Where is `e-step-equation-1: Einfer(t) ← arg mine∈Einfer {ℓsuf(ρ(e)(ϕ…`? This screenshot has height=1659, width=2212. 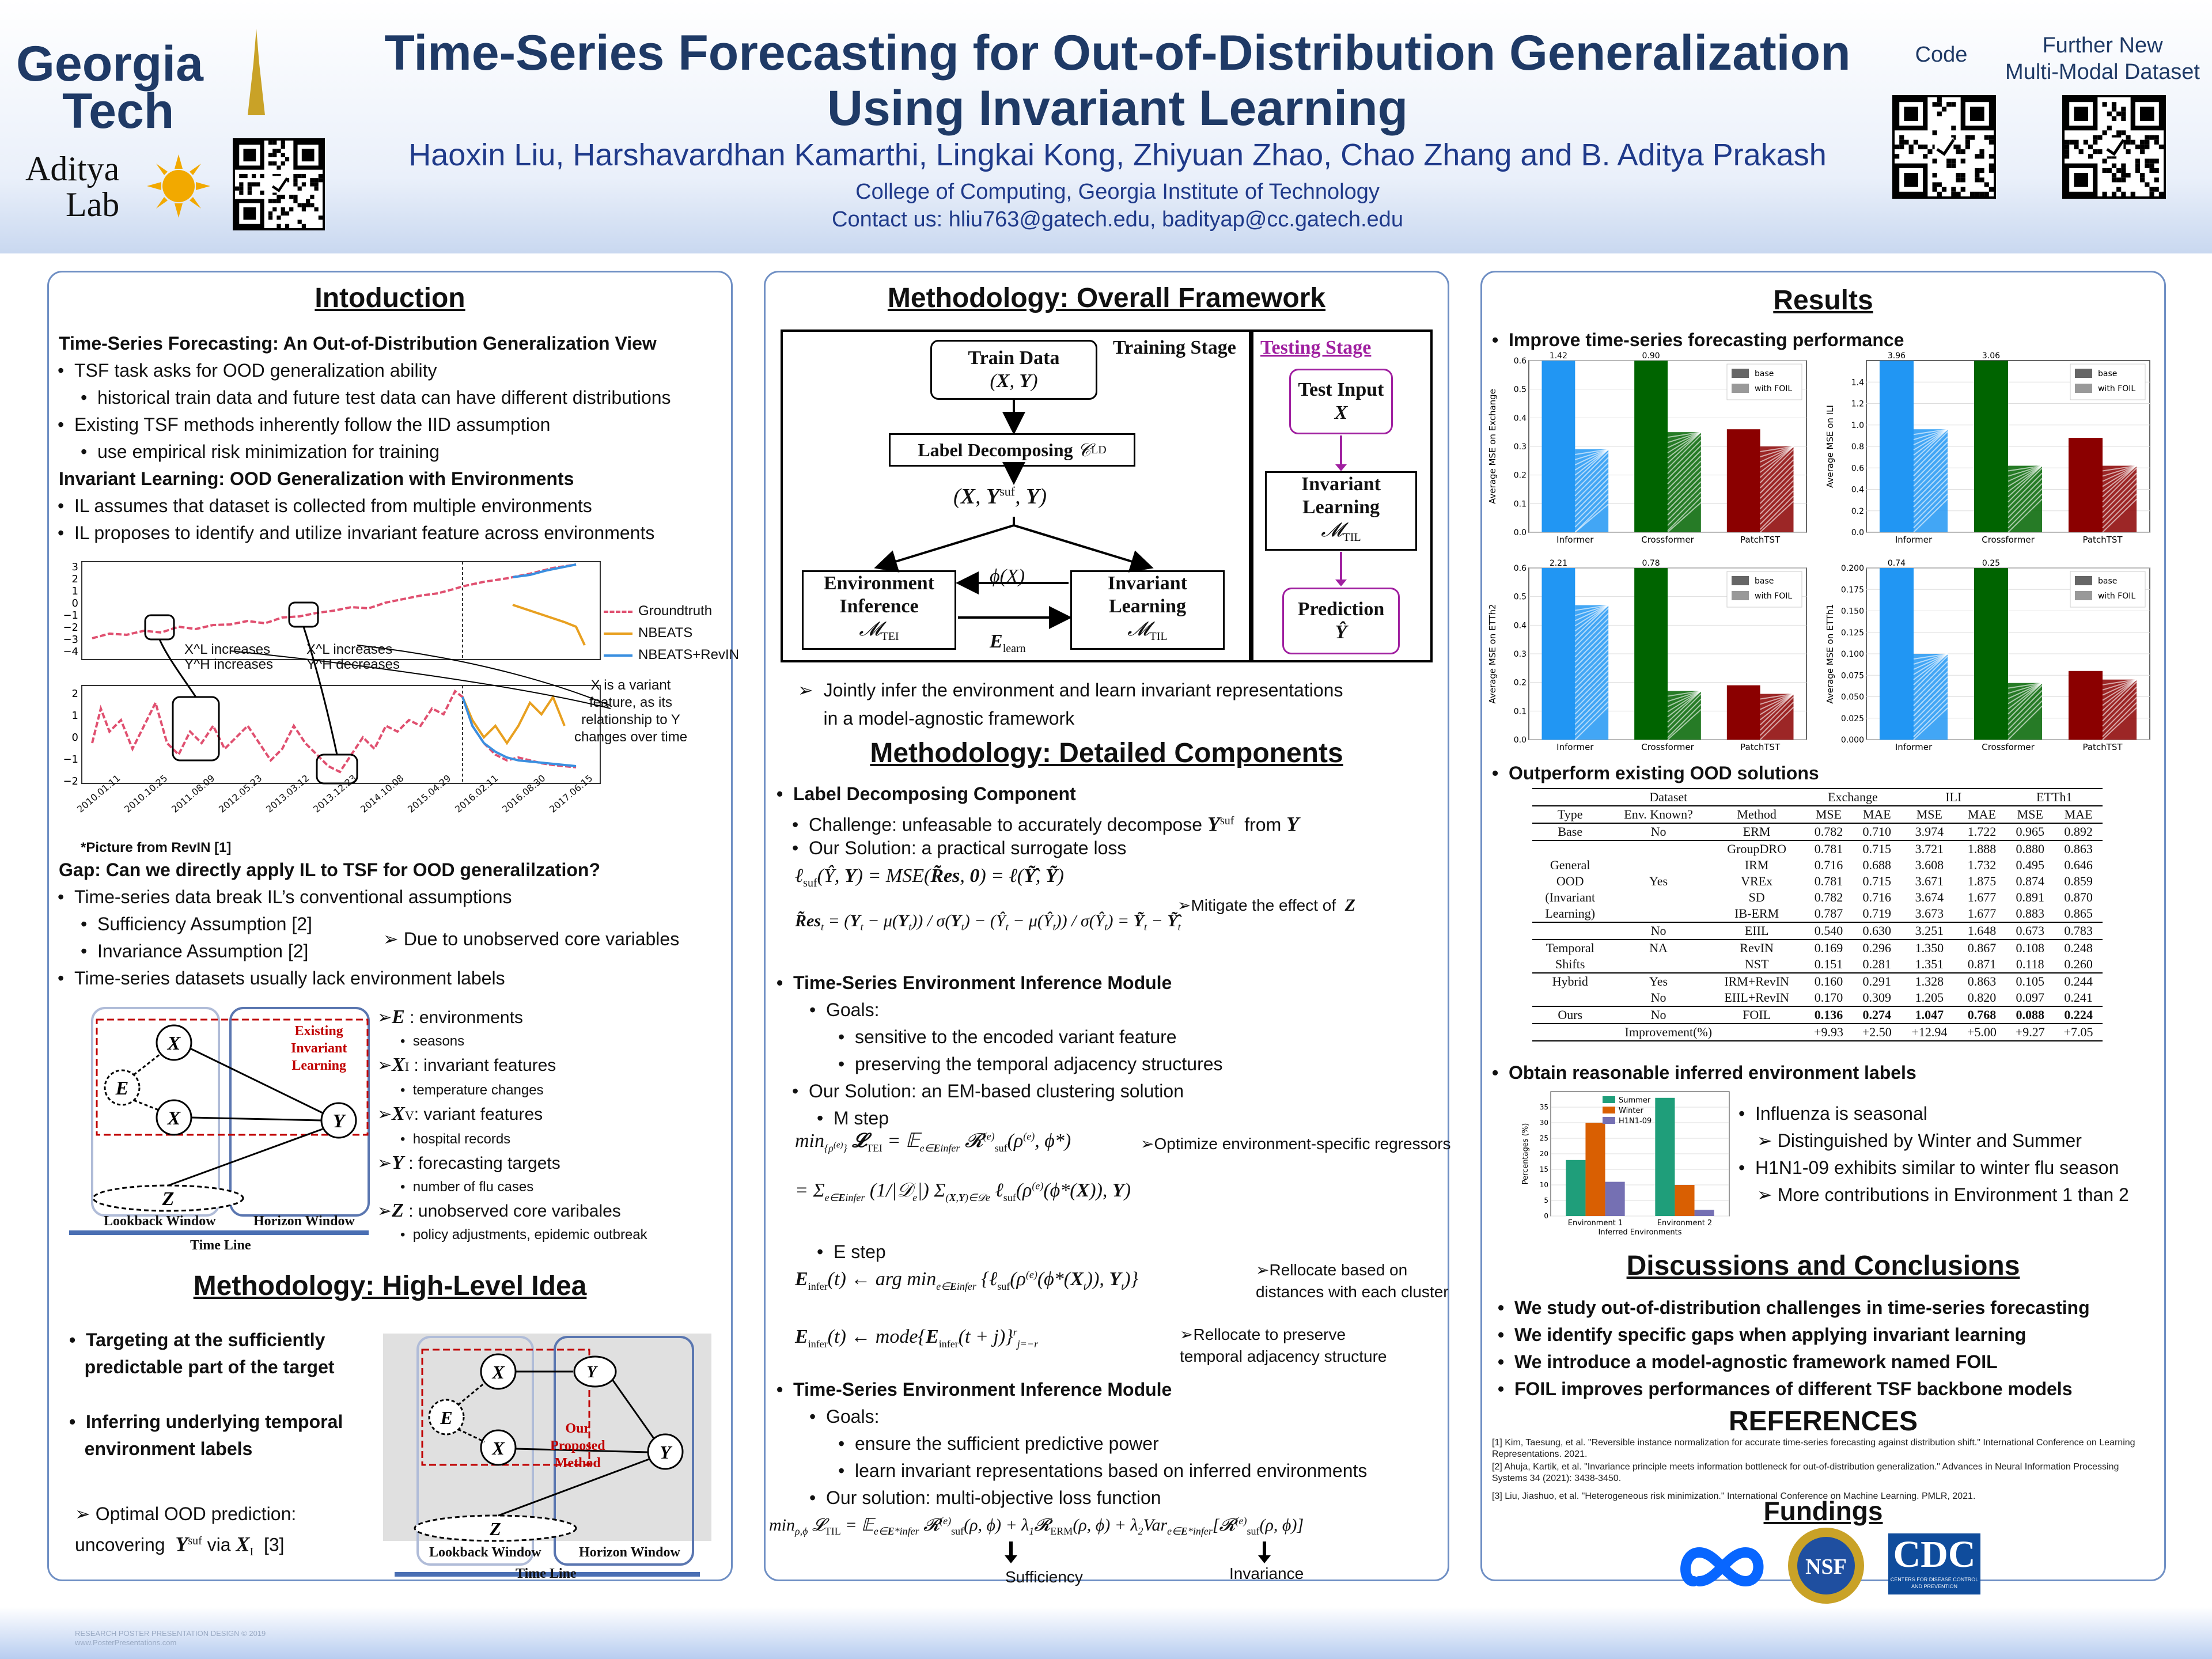
e-step-equation-1: Einfer(t) ← arg mine∈Einfer {ℓsuf(ρ(e)(ϕ… is located at coordinates (967, 1280).